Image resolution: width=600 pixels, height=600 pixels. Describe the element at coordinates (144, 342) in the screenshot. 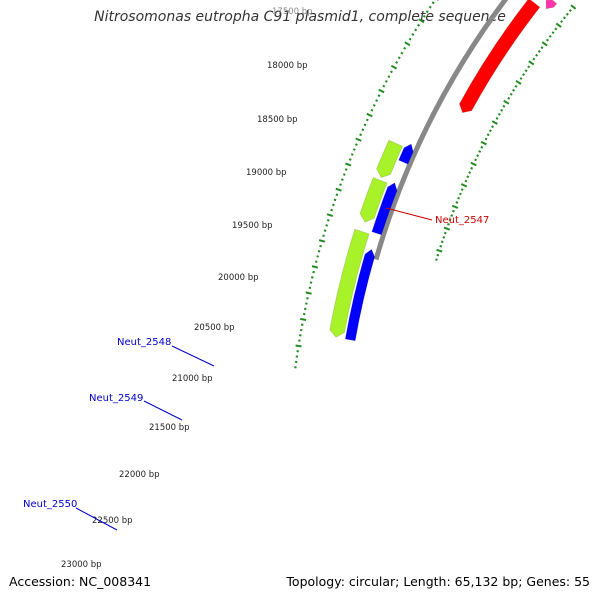

I see `gene-label-neut-2548: Neut_2548` at that location.